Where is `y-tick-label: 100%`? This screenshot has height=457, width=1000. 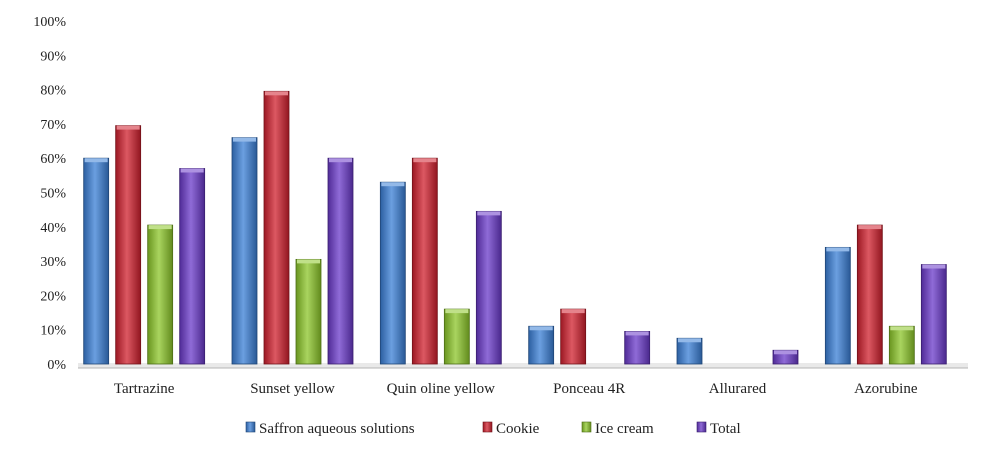 y-tick-label: 100% is located at coordinates (49, 22).